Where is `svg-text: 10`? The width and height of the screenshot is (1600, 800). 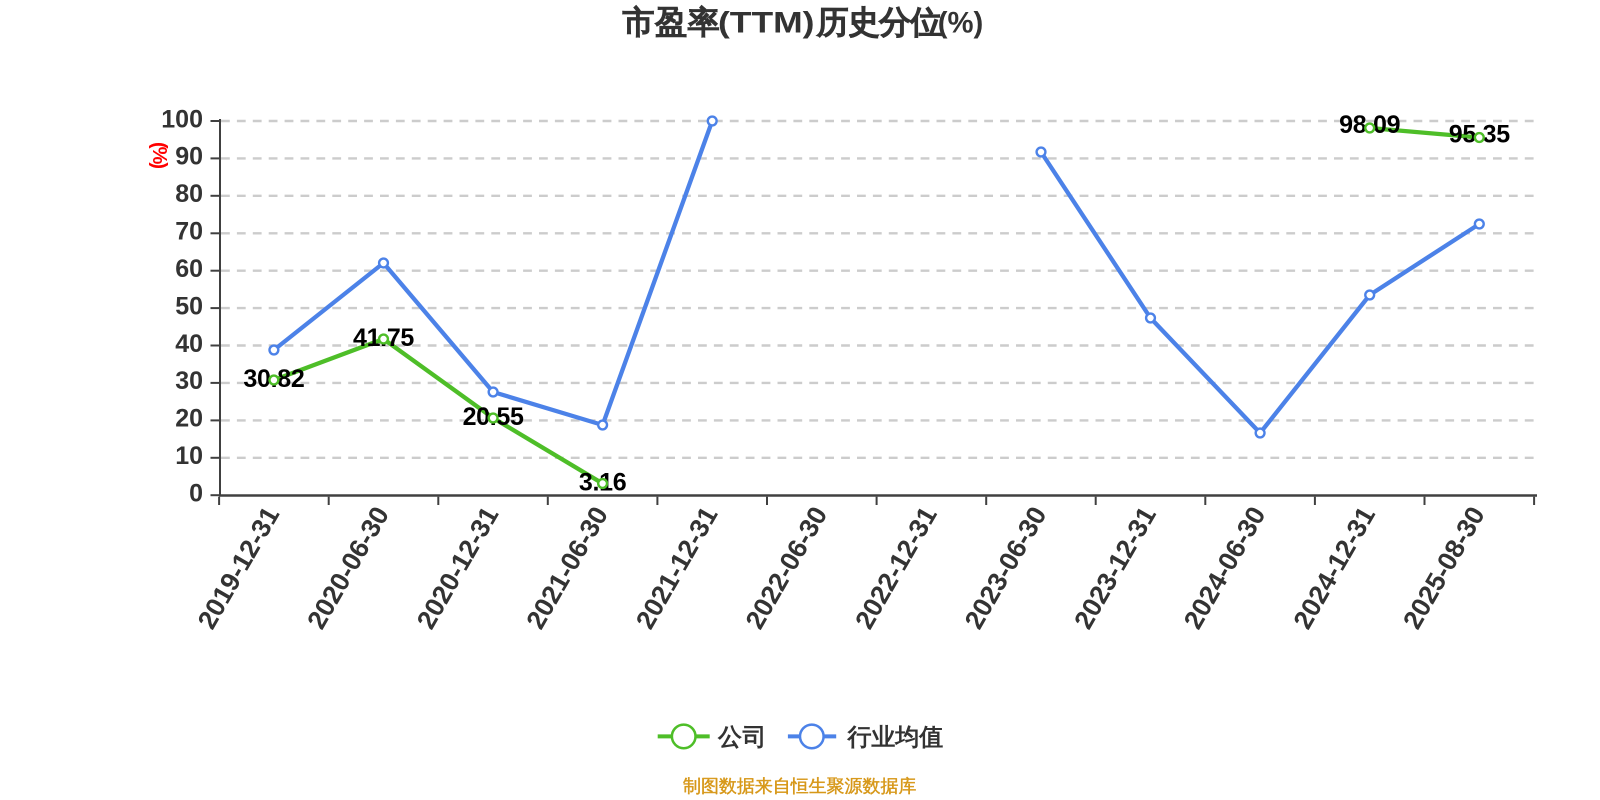
svg-text: 10 is located at coordinates (189, 456).